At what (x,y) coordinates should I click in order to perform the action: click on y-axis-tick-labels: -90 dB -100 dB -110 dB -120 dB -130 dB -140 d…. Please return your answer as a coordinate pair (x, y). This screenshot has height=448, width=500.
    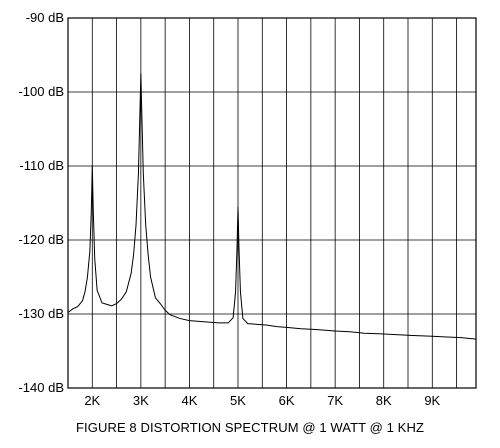
    Looking at the image, I should click on (41, 202).